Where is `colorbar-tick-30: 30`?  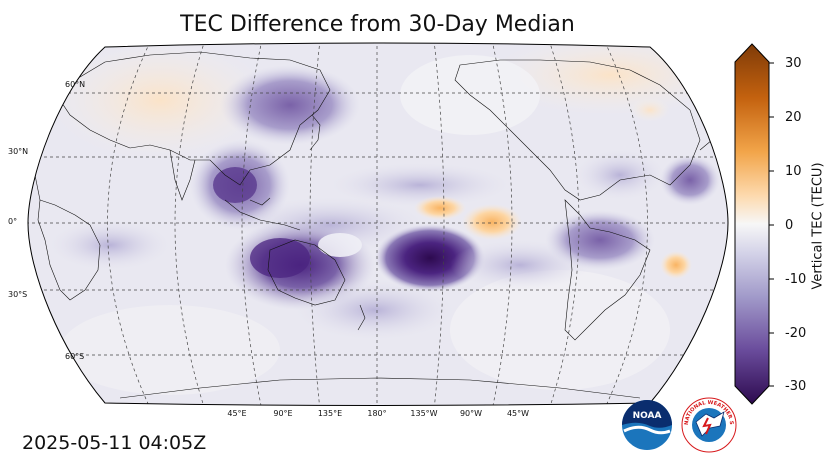 colorbar-tick-30: 30 is located at coordinates (793, 63).